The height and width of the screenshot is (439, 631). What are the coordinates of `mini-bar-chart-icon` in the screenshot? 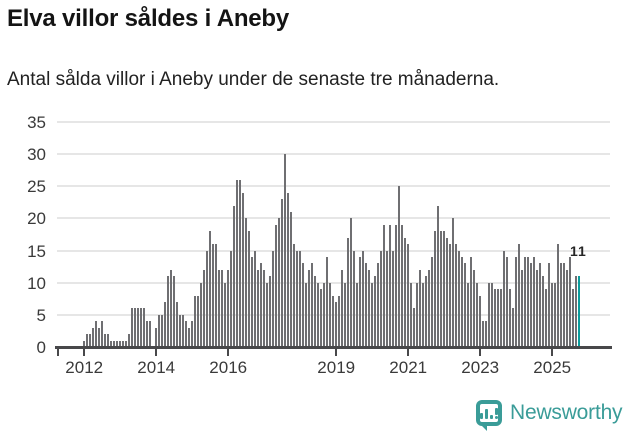 It's located at (489, 413).